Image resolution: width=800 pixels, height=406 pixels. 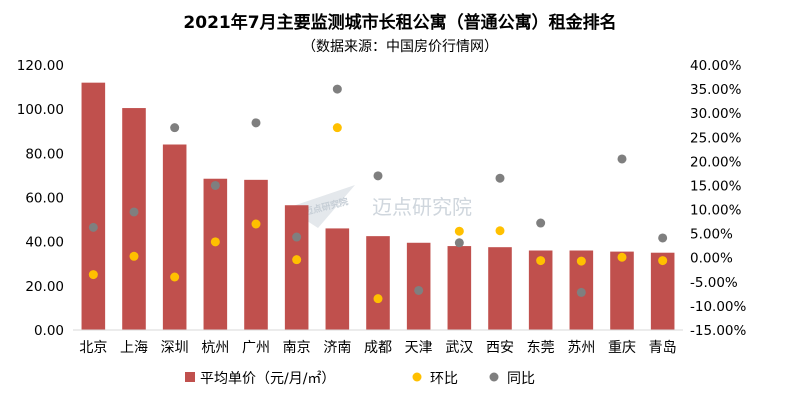 I want to click on category-label: 青岛, so click(x=663, y=348).